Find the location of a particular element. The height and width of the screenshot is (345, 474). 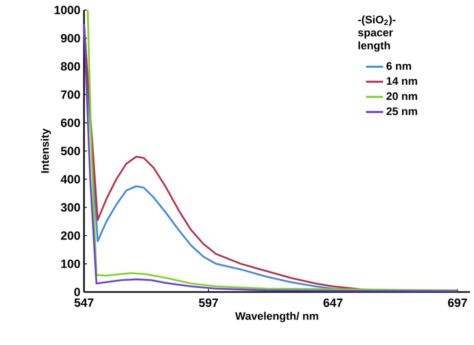

legend-label: 20 nm is located at coordinates (402, 96).